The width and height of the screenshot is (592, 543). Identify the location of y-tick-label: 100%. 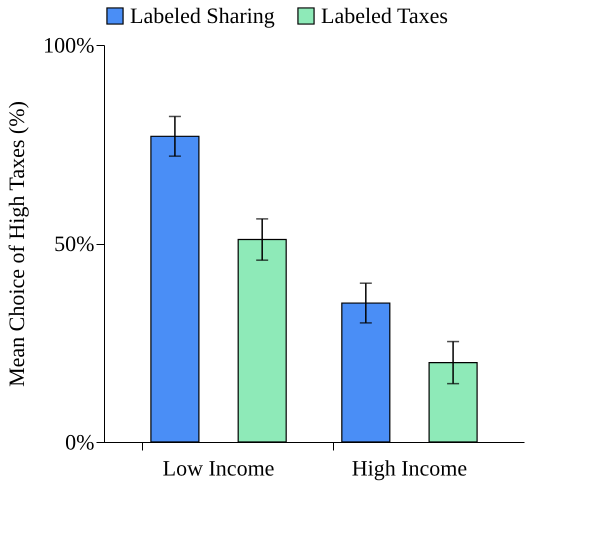
(68, 45).